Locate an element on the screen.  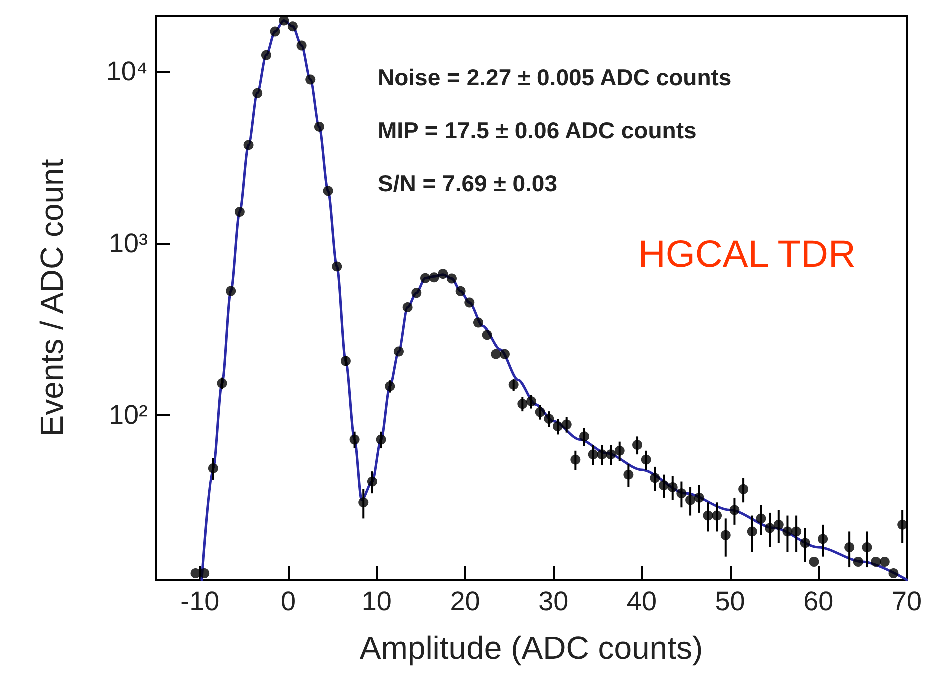
x-tick-label: -10 is located at coordinates (200, 601).